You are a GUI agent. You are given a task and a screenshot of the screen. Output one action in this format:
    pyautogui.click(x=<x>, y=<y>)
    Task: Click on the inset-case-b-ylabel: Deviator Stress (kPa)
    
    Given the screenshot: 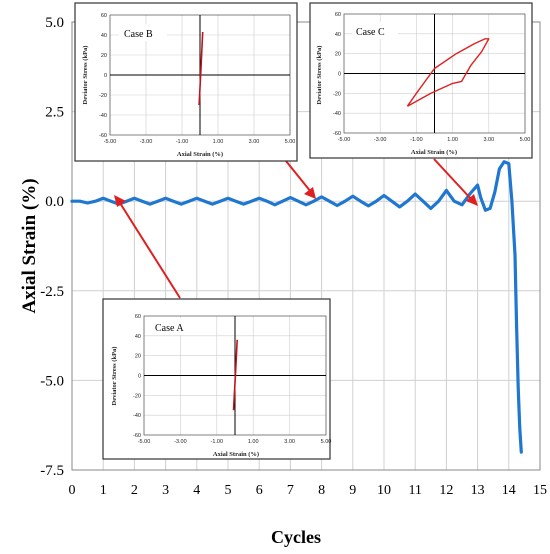 What is the action you would take?
    pyautogui.click(x=85, y=75)
    